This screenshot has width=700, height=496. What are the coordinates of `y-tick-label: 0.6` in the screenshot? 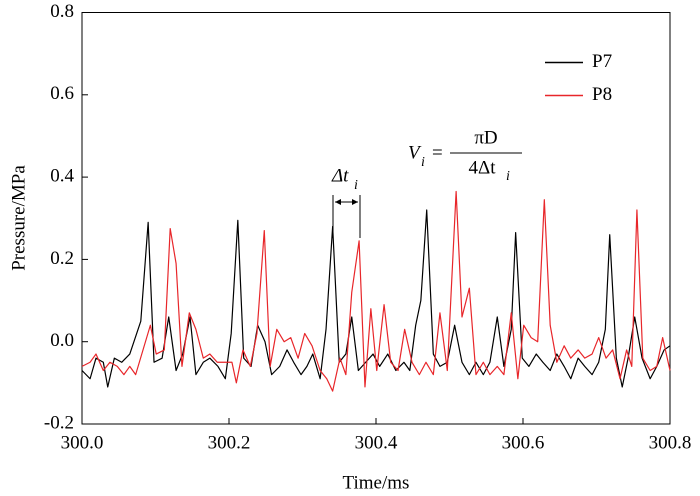 It's located at (62, 93).